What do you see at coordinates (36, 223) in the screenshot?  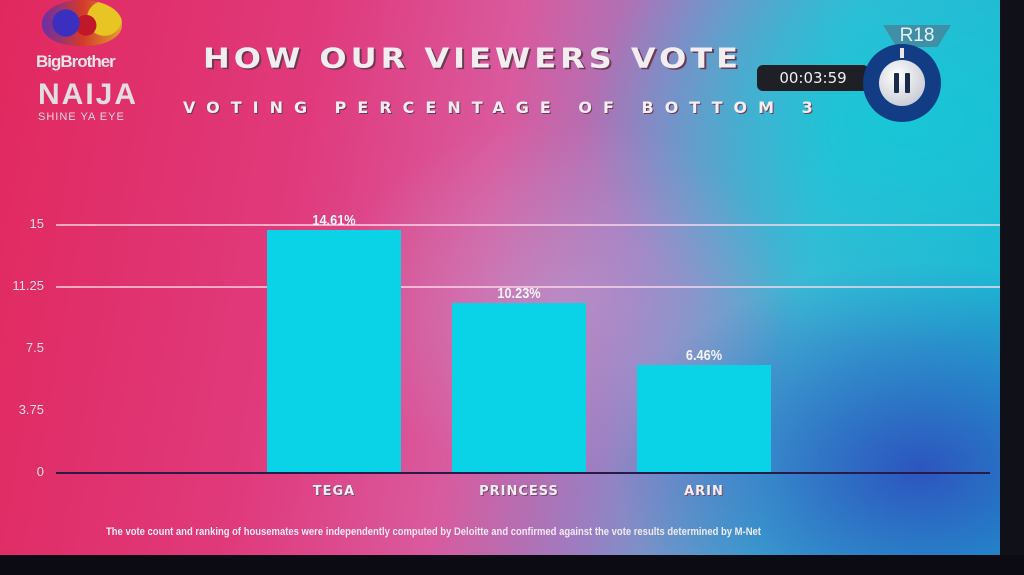 I see `y-axis-tick-label: 15` at bounding box center [36, 223].